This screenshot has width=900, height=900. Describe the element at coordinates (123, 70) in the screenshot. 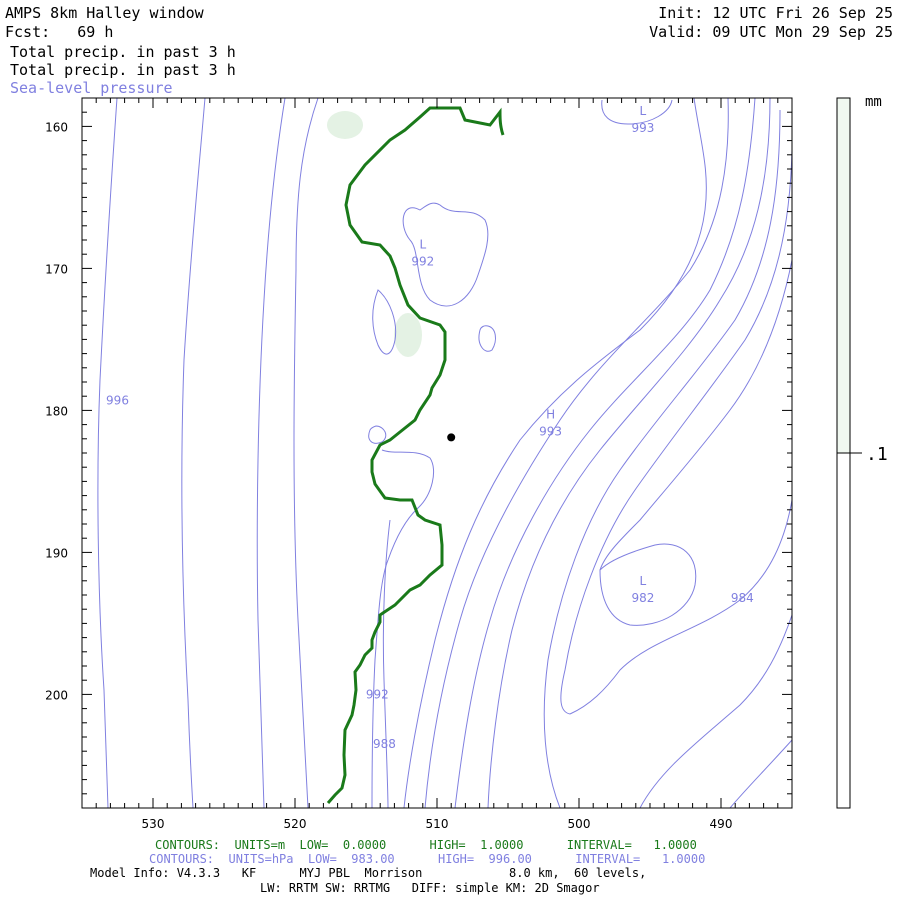

I see `field-label-2: Total precip. in past 3 h` at that location.